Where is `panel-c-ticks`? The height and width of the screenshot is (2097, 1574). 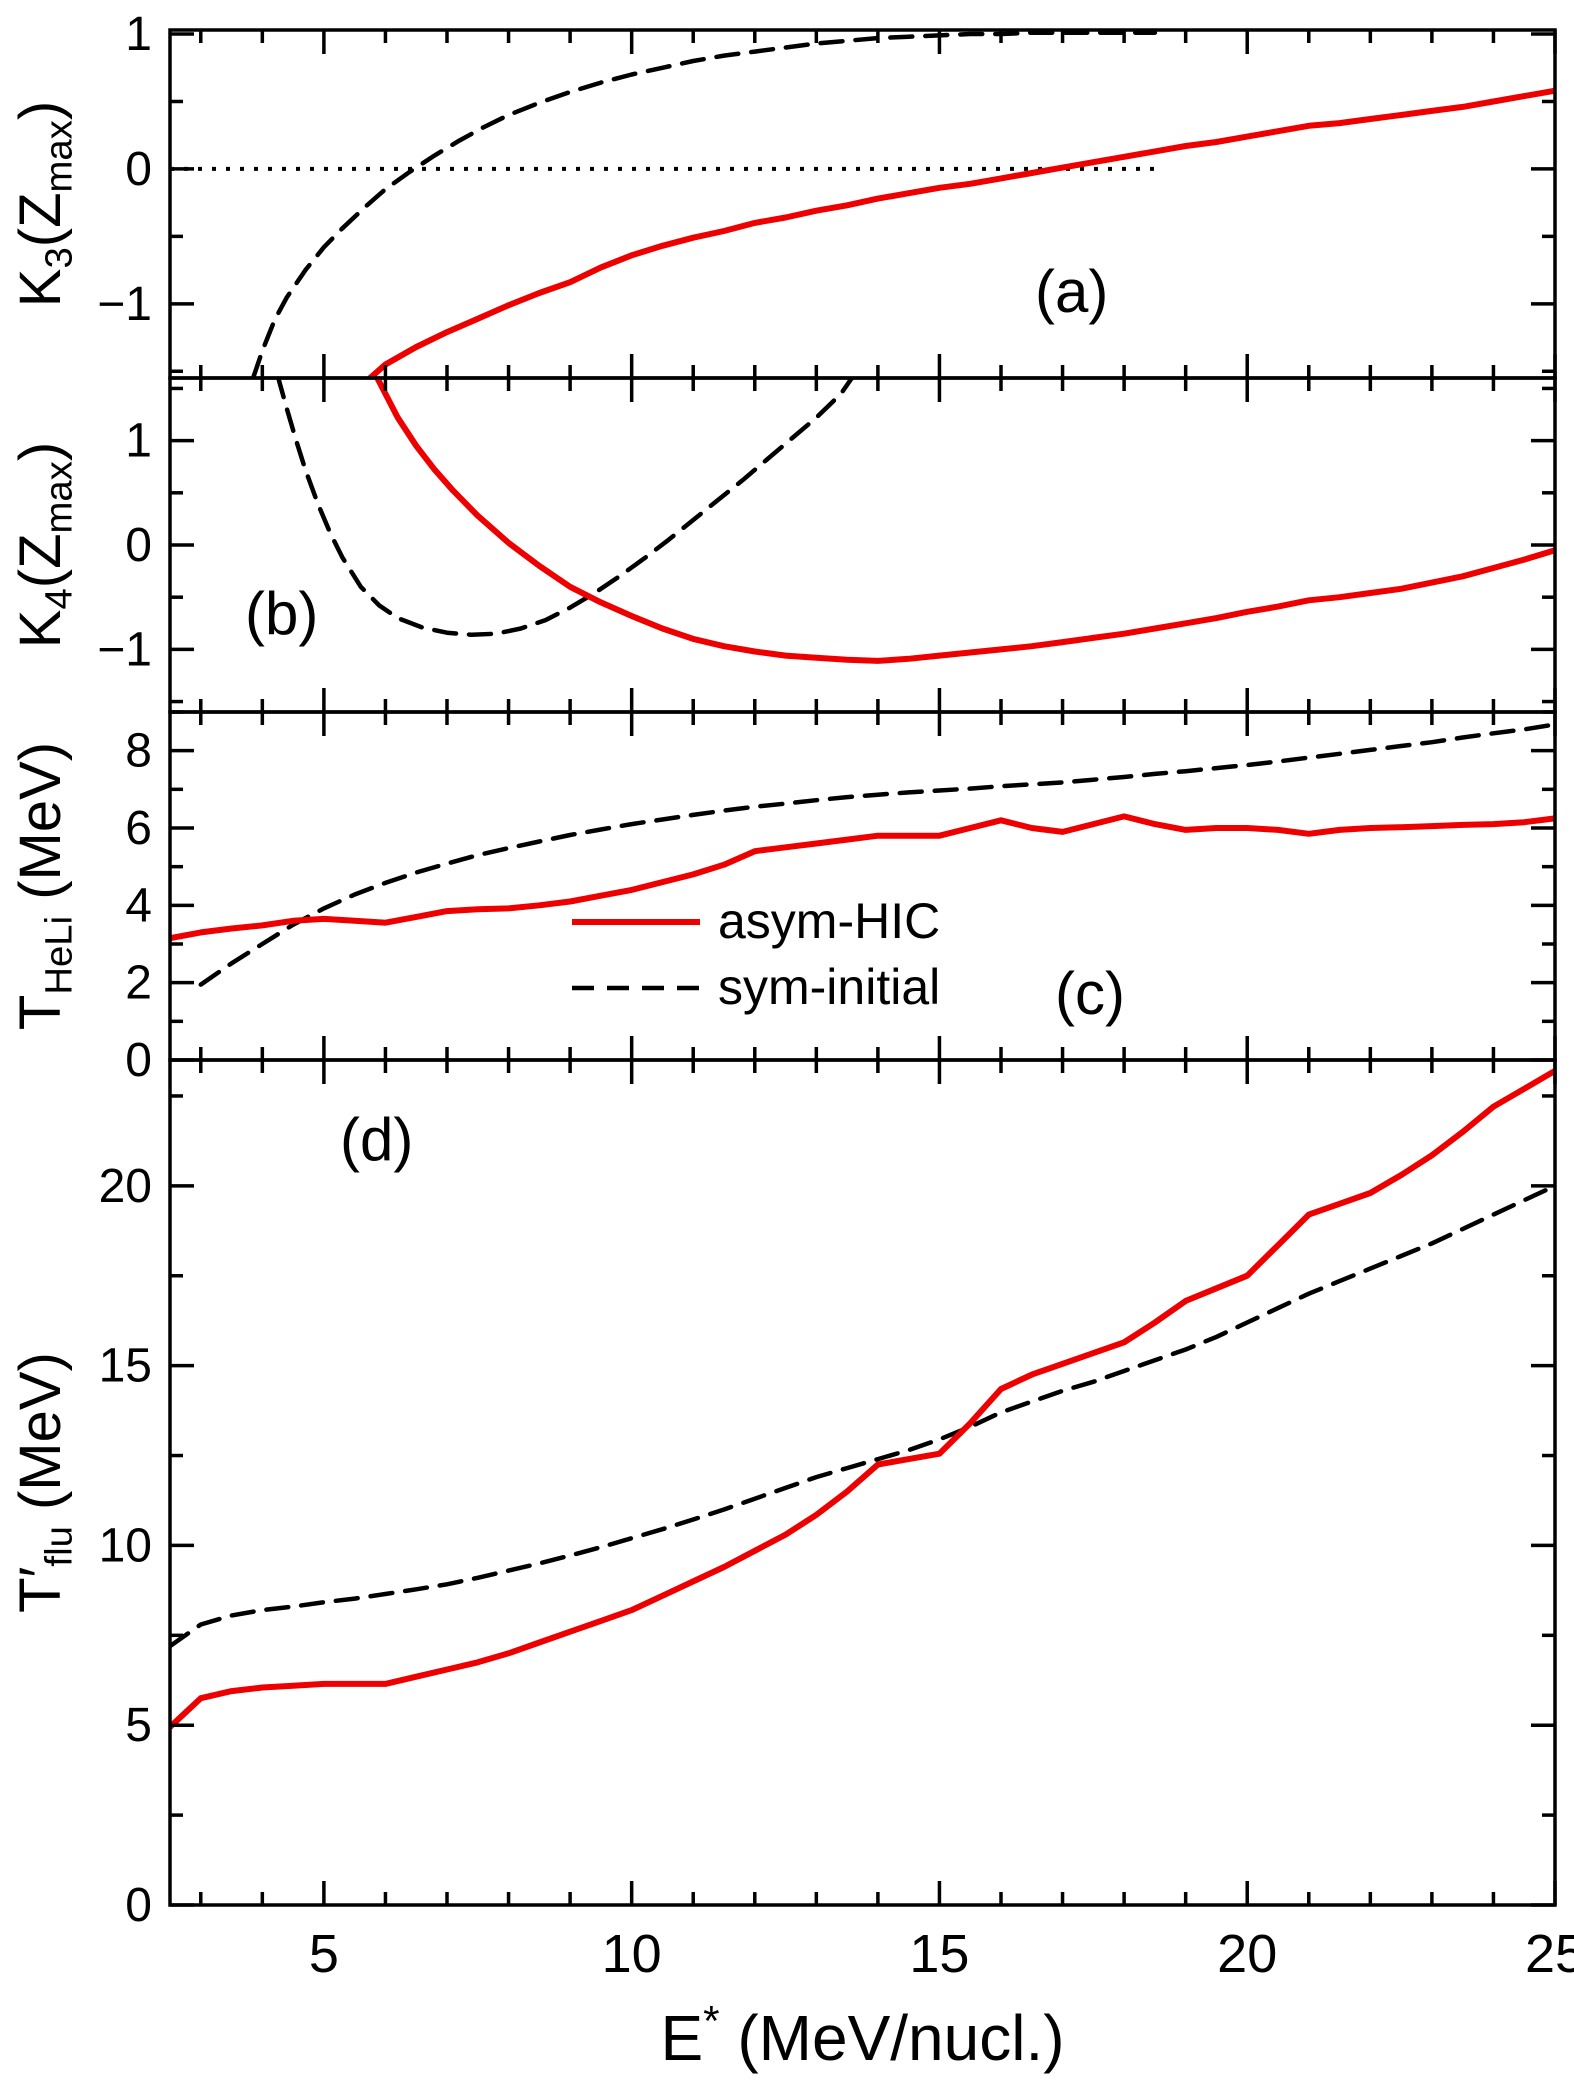 panel-c-ticks is located at coordinates (863, 886).